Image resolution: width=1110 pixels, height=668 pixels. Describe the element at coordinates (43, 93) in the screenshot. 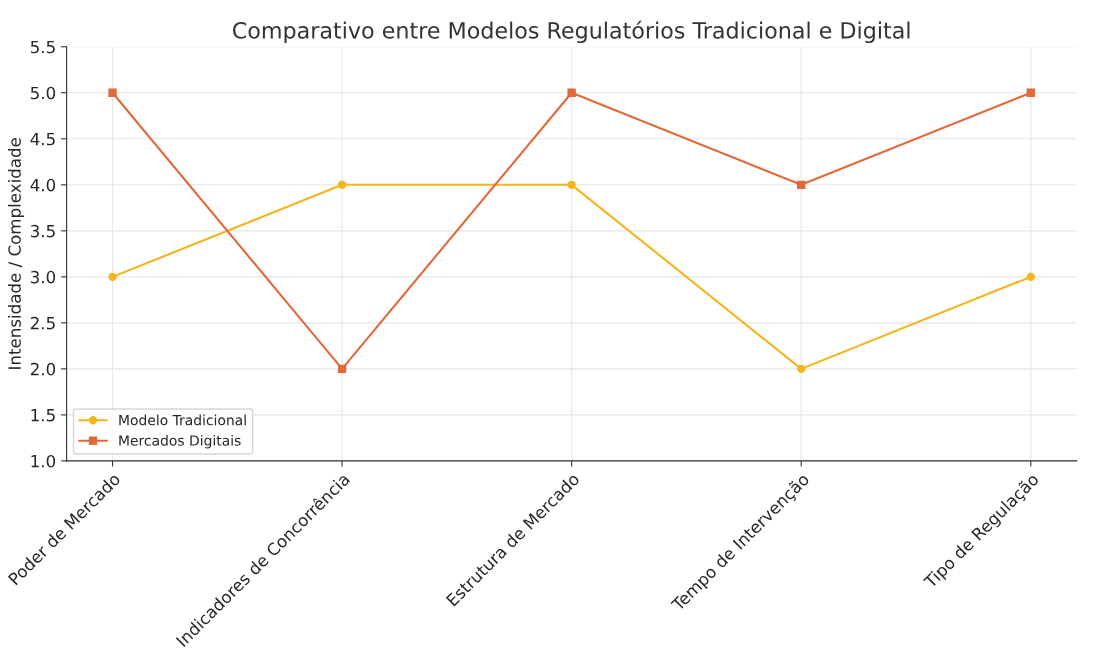

I see `y-tick-label: 5.0` at that location.